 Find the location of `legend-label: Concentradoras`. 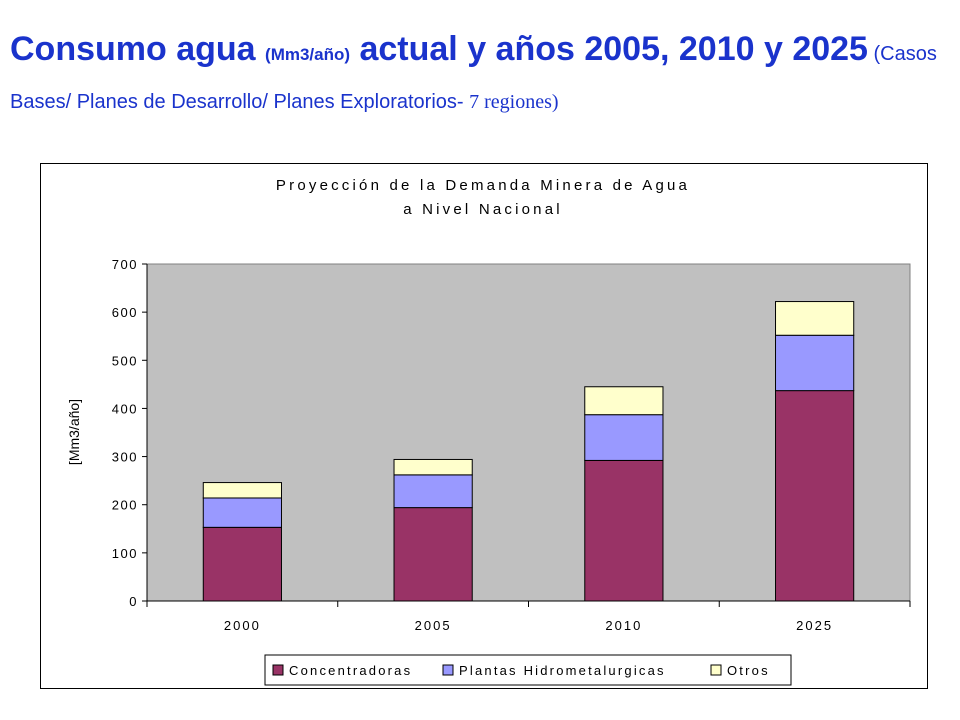

legend-label: Concentradoras is located at coordinates (350, 670).